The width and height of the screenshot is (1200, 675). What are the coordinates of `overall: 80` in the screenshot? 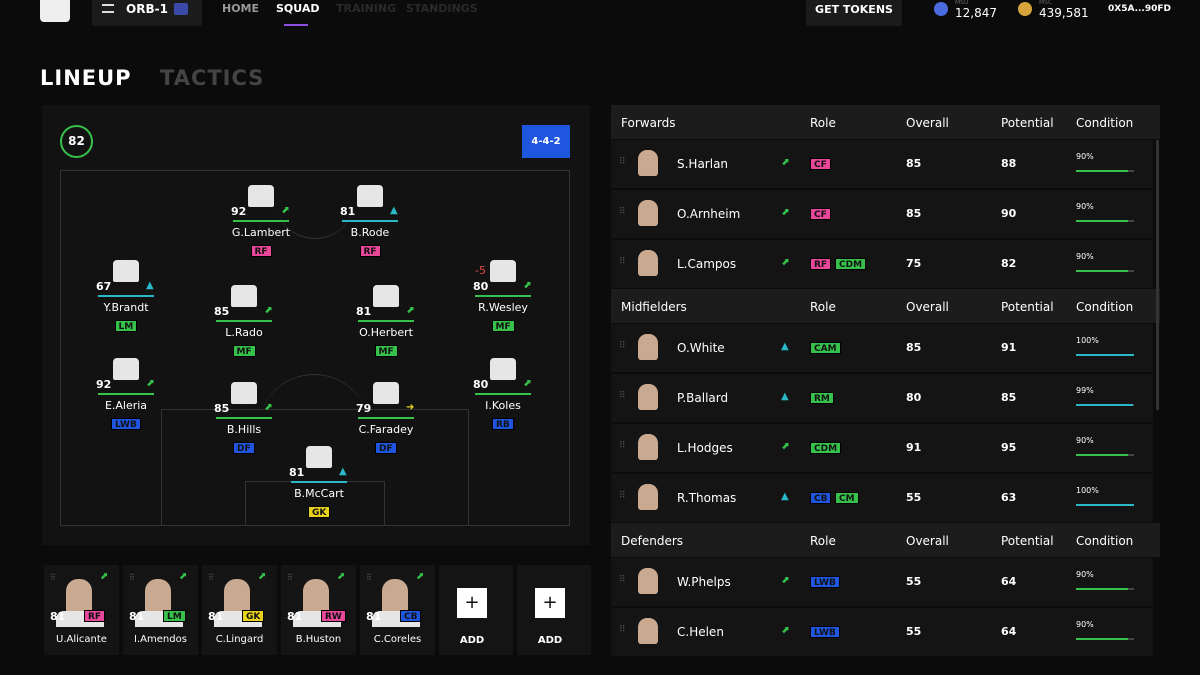 It's located at (914, 397).